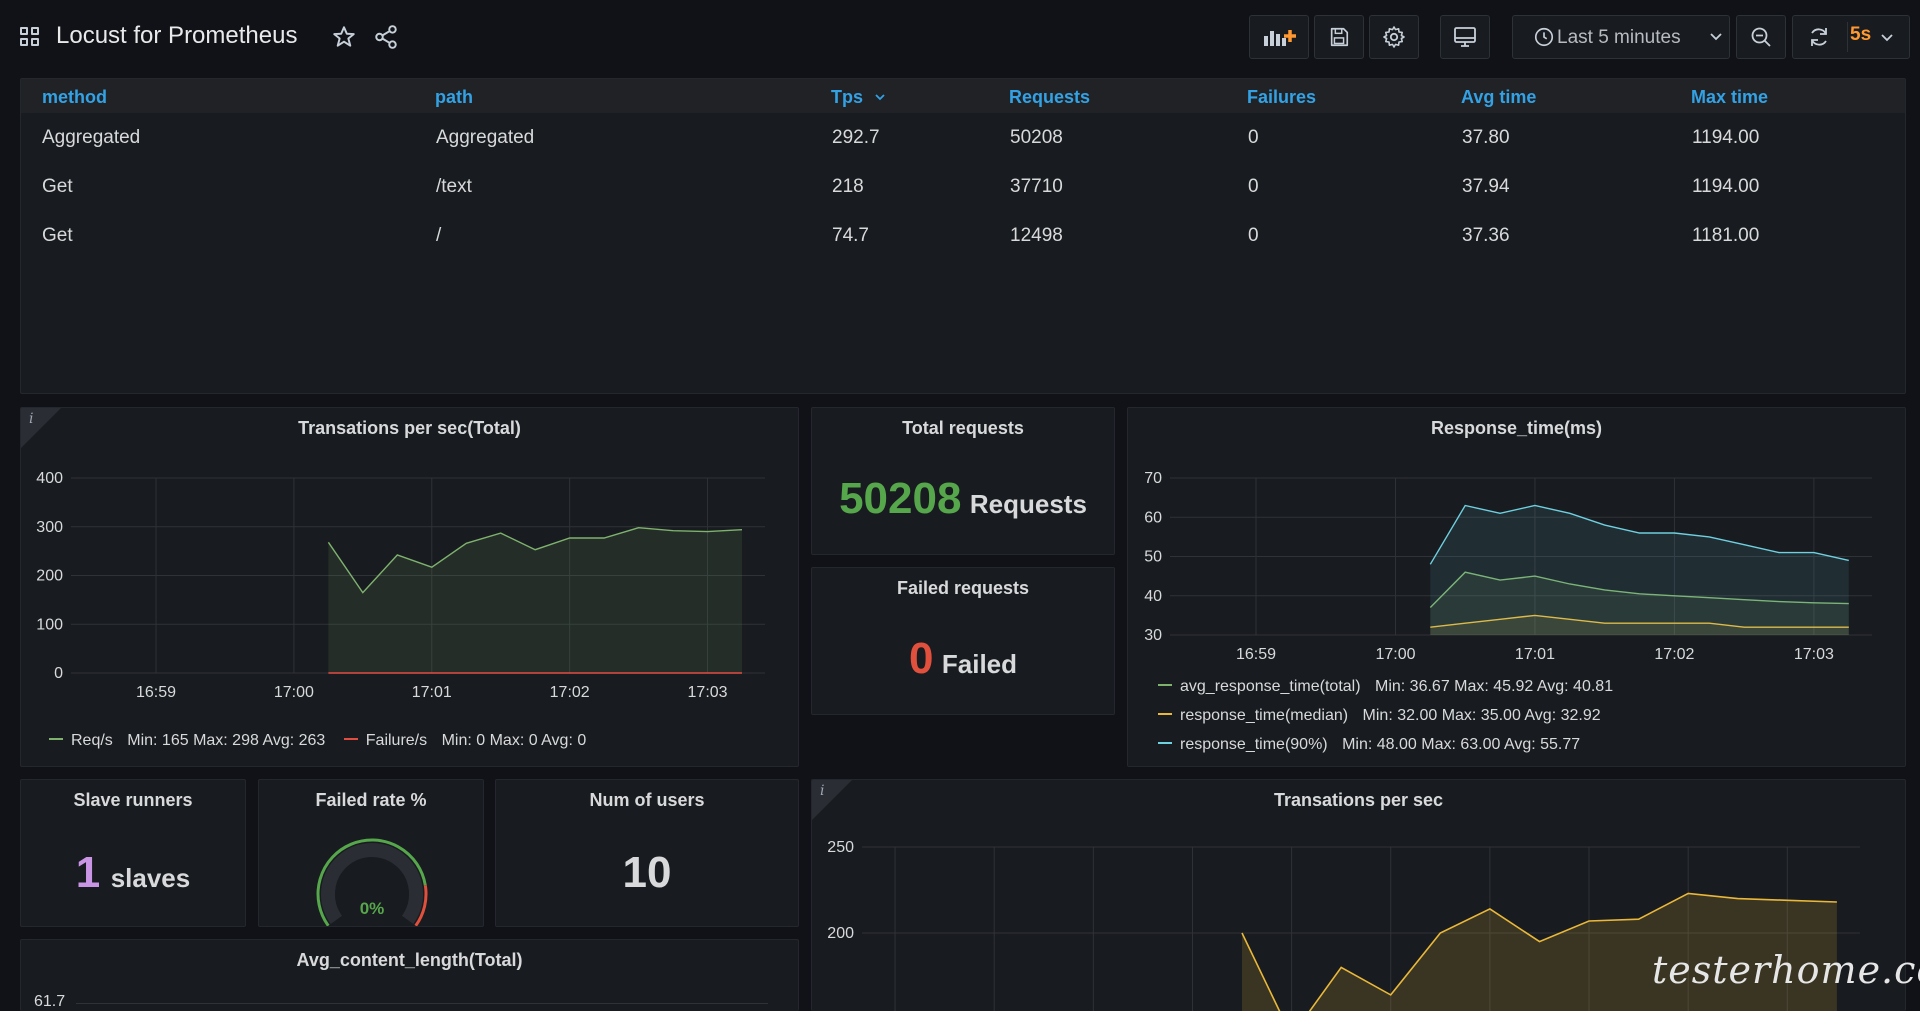  I want to click on add-panel-icon, so click(1280, 38).